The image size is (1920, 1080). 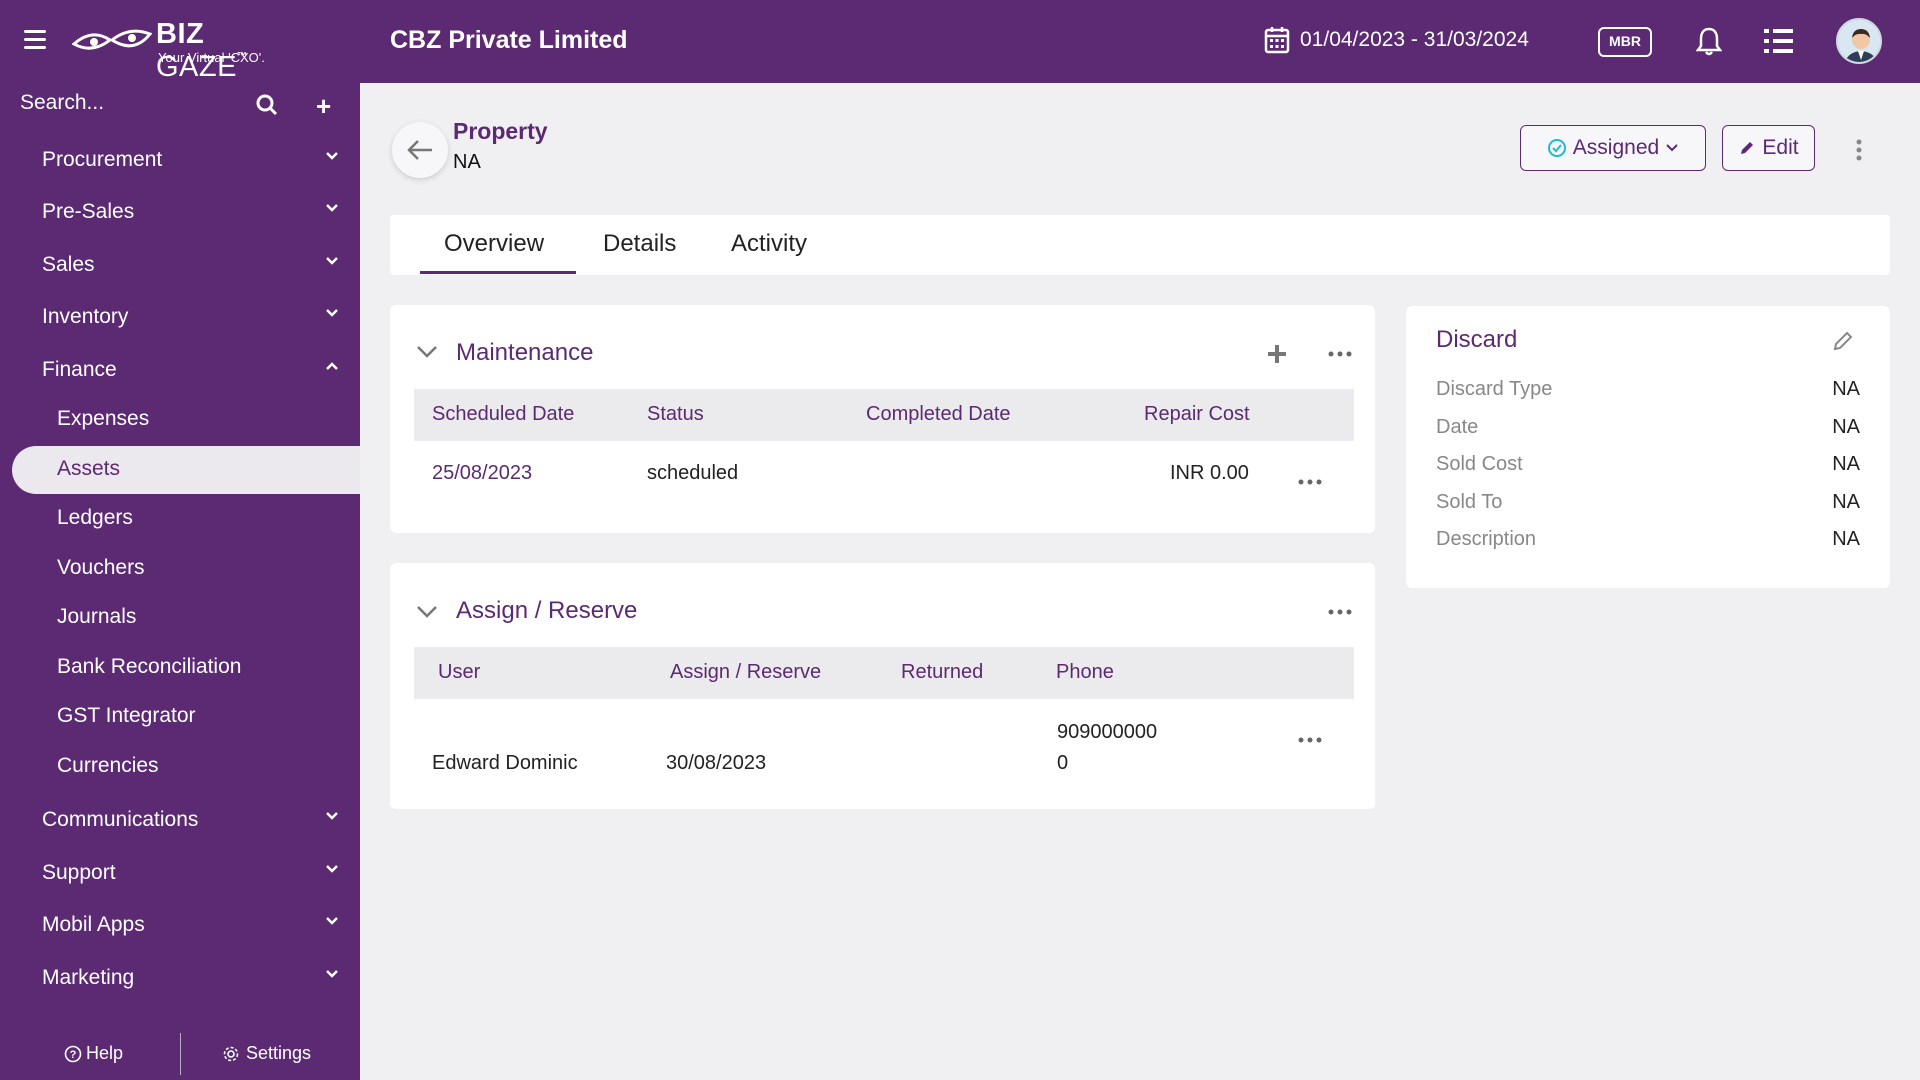 I want to click on maintenance-title: Maintenance, so click(x=525, y=352).